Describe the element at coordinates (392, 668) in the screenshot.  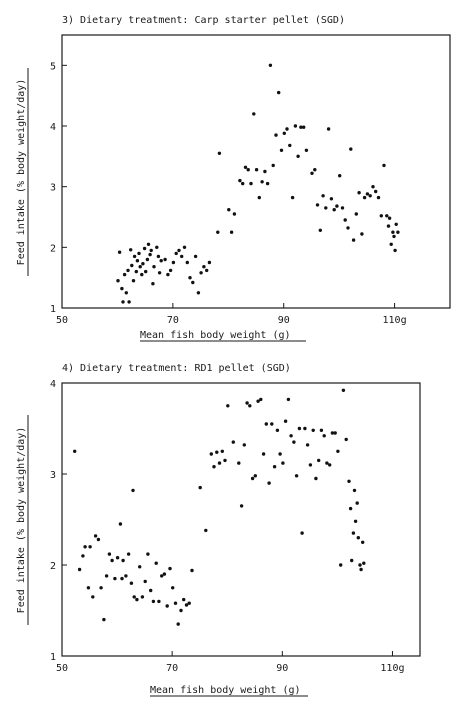
I see `x-tick-label: 110g` at that location.